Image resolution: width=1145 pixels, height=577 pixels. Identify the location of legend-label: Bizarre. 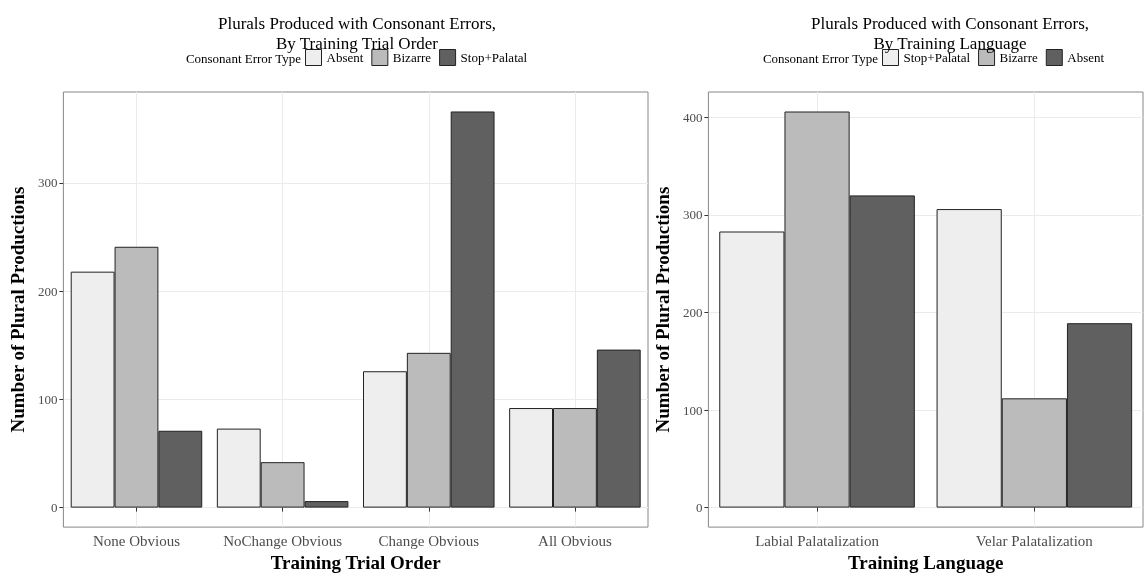
(412, 57).